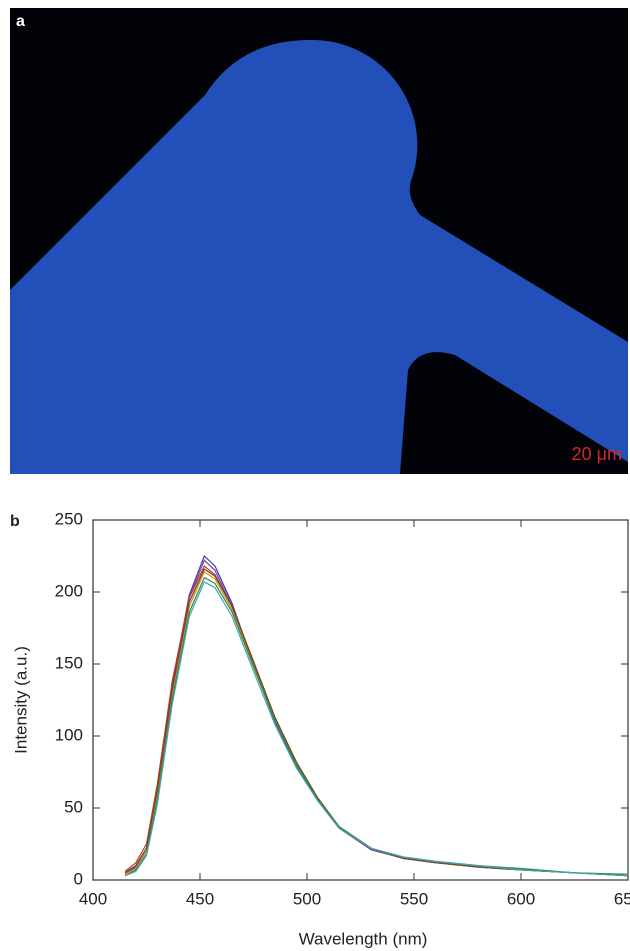  Describe the element at coordinates (69, 662) in the screenshot. I see `y-tick-label: 150` at that location.